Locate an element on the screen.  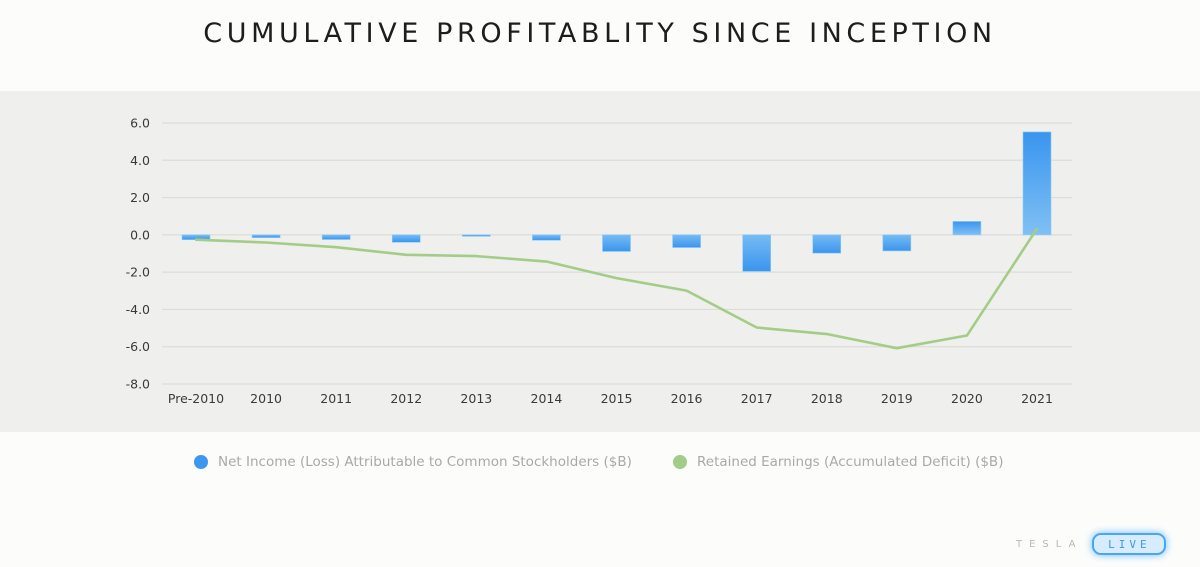
x-tick-label: 2021 is located at coordinates (1037, 398).